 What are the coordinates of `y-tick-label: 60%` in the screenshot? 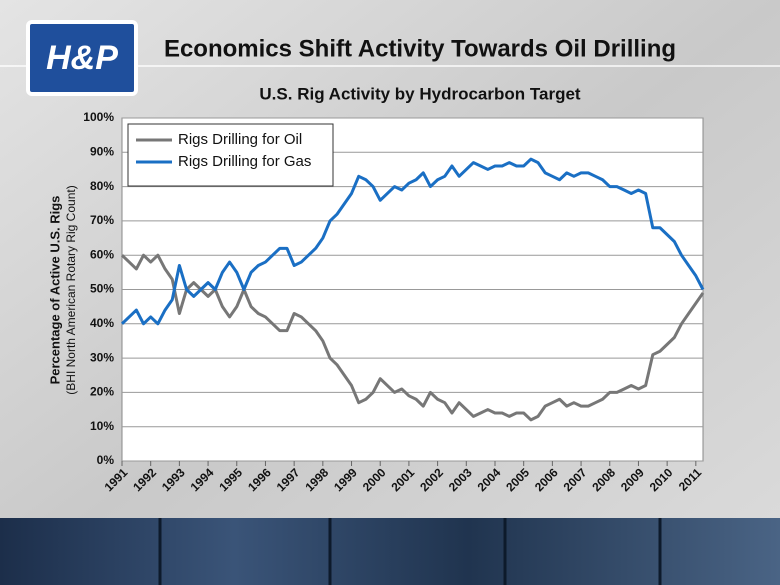 It's located at (102, 254).